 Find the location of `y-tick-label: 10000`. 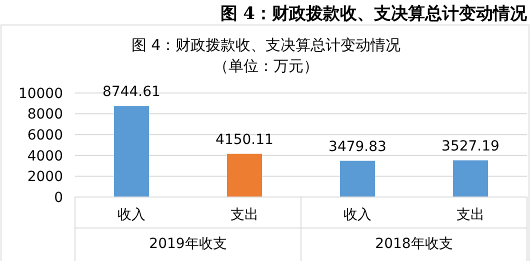

y-tick-label: 10000 is located at coordinates (40, 94).